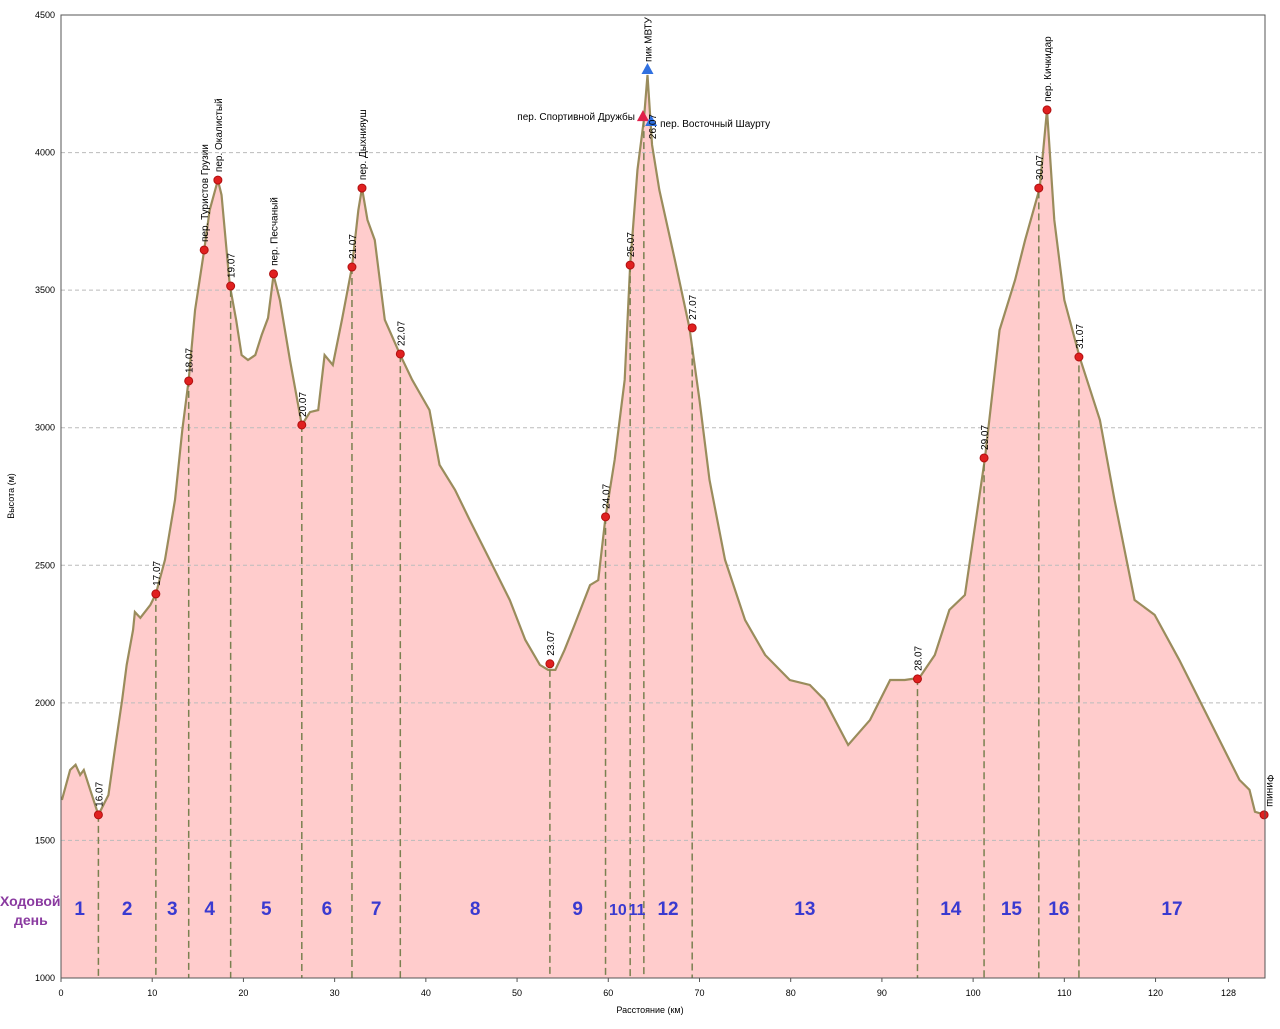 This screenshot has height=1029, width=1280. What do you see at coordinates (693, 306) in the screenshot?
I see `marker-label: 27.07` at bounding box center [693, 306].